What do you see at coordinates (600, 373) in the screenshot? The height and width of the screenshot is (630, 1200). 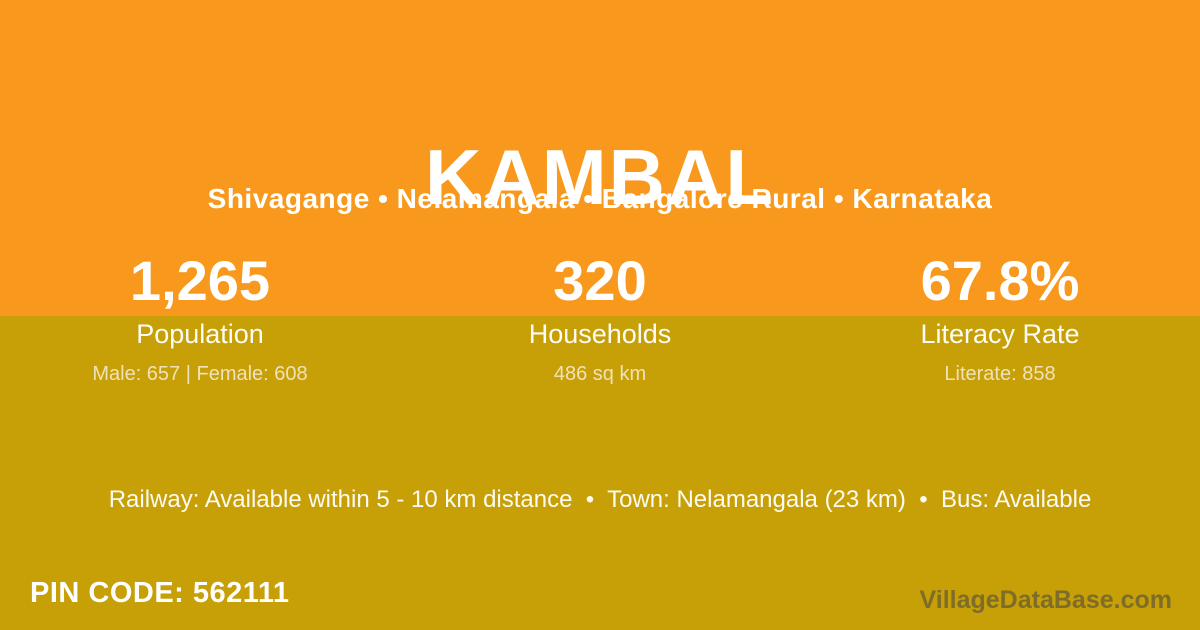 I see `households-detail: 486 sq km` at bounding box center [600, 373].